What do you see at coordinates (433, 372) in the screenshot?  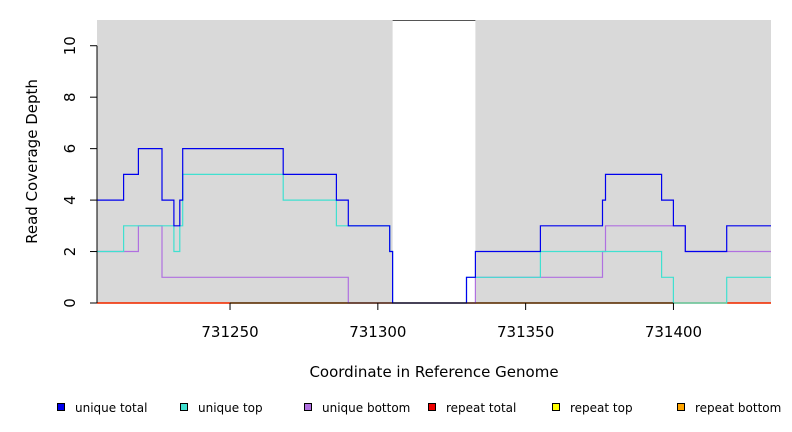 I see `x-axis-title: Coordinate in Reference Genome` at bounding box center [433, 372].